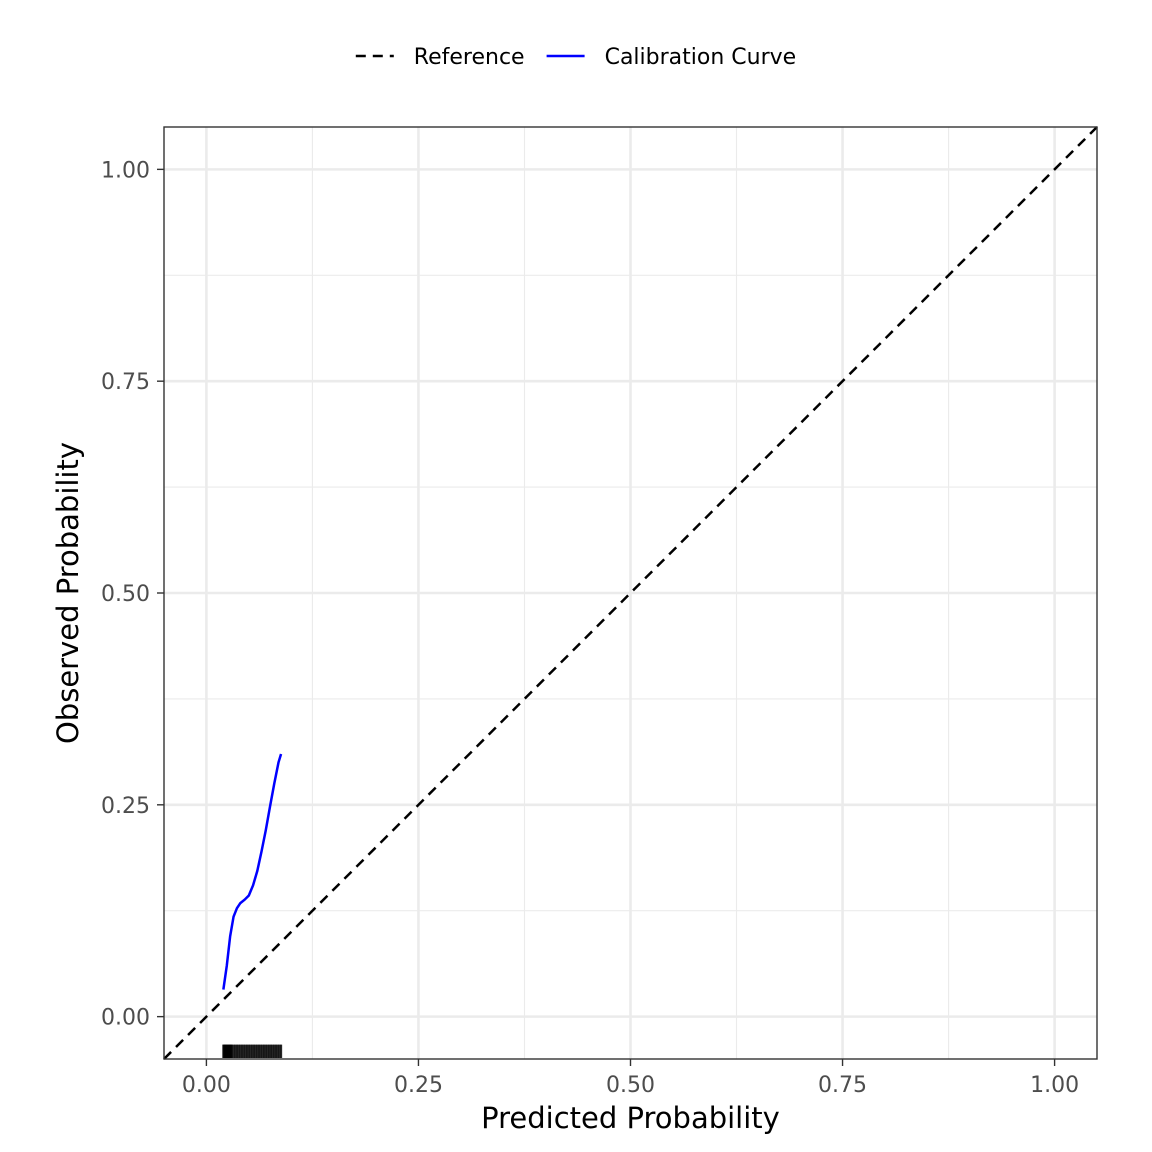  What do you see at coordinates (842, 1085) in the screenshot?
I see `x-tick-label: 0.75` at bounding box center [842, 1085].